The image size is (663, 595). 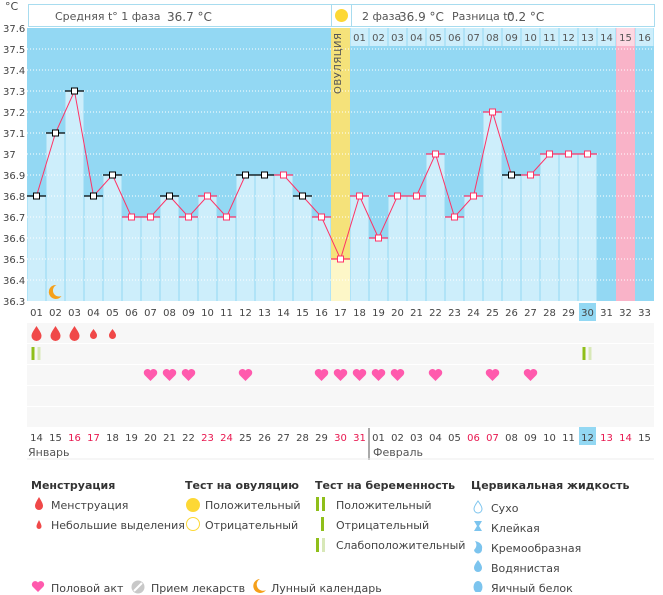 What do you see at coordinates (93, 438) in the screenshot?
I see `date-label: 17` at bounding box center [93, 438].